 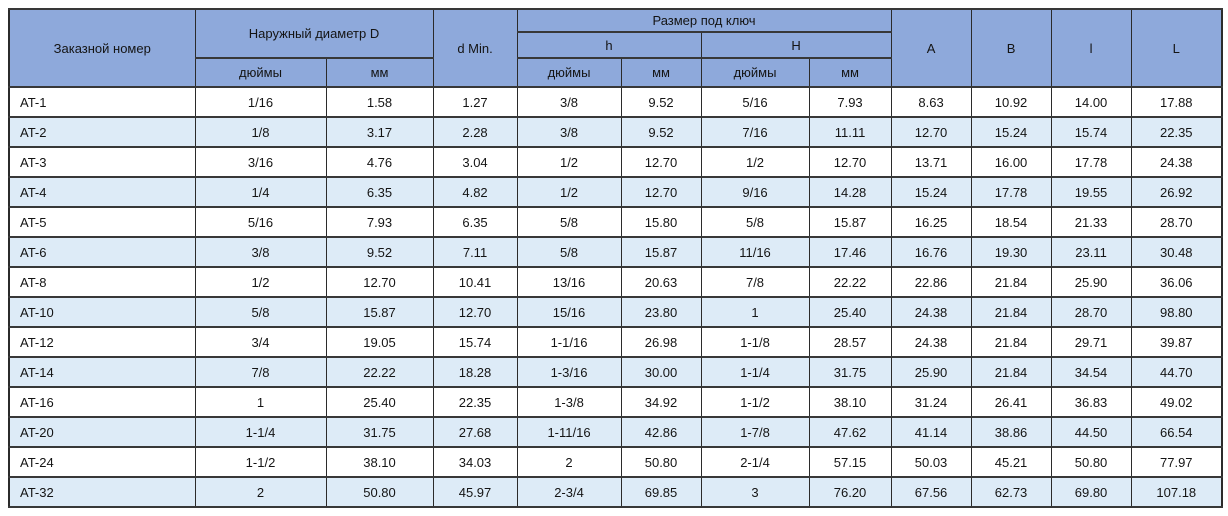 I want to click on h-small-inches-cell: 5/8, so click(x=569, y=222).